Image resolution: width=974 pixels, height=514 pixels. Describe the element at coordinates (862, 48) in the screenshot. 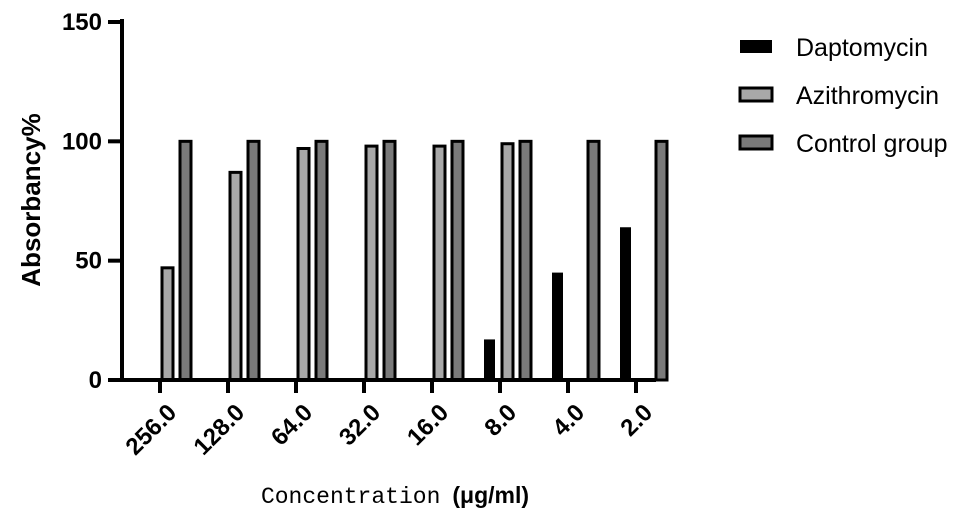

I see `legend-label: Daptomycin` at that location.